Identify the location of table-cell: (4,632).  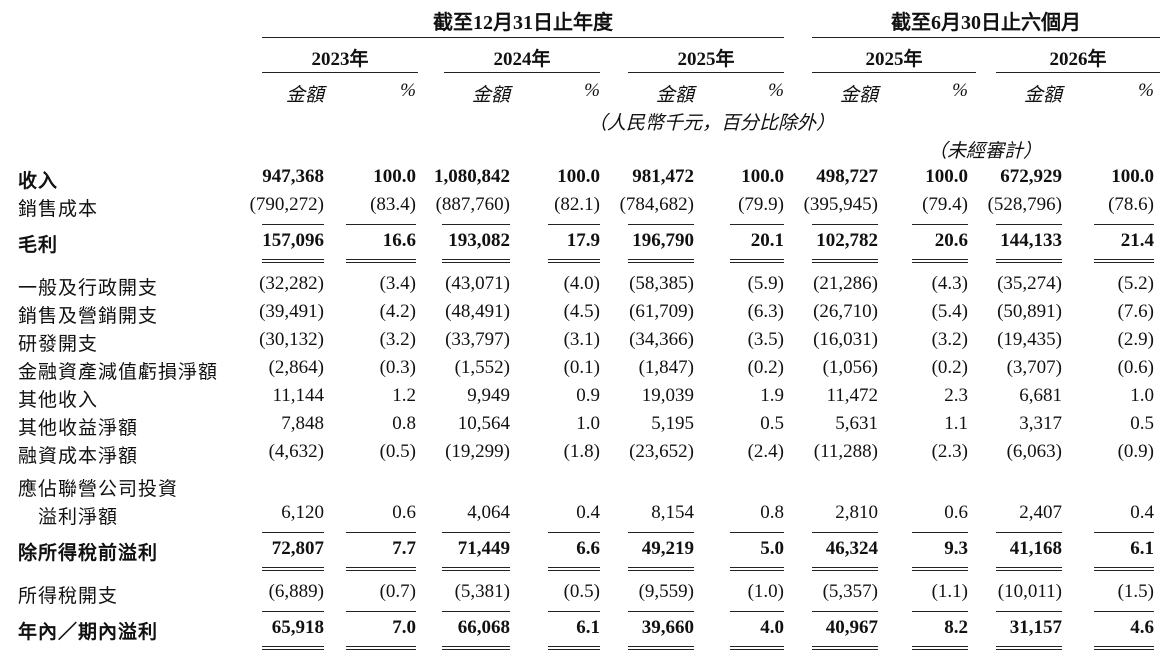
(296, 451).